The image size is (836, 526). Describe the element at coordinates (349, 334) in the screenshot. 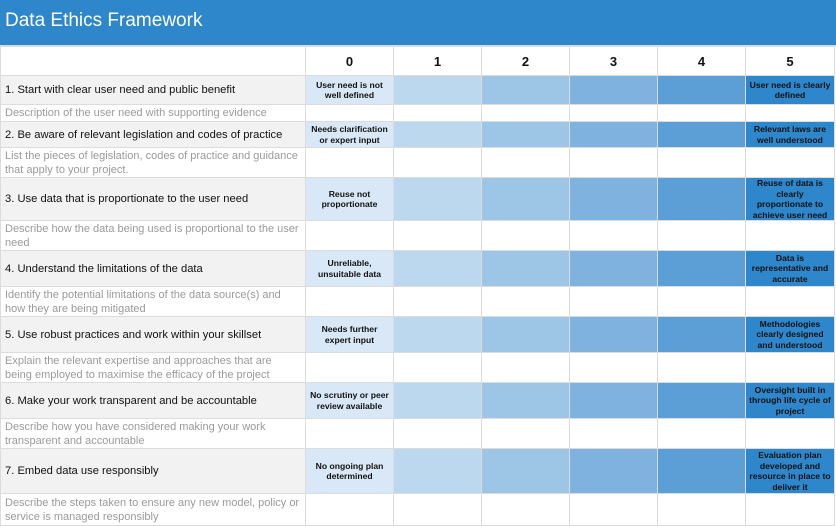

I see `level-0-note: Needs further expert input` at that location.